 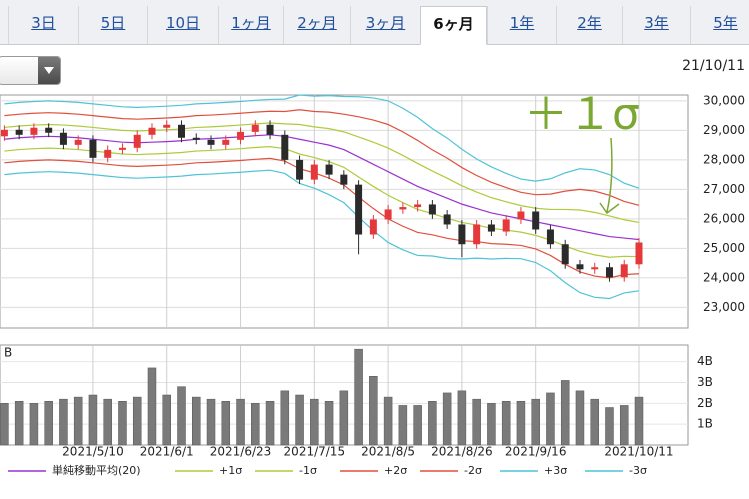 What do you see at coordinates (43, 25) in the screenshot?
I see `tab: 3日` at bounding box center [43, 25].